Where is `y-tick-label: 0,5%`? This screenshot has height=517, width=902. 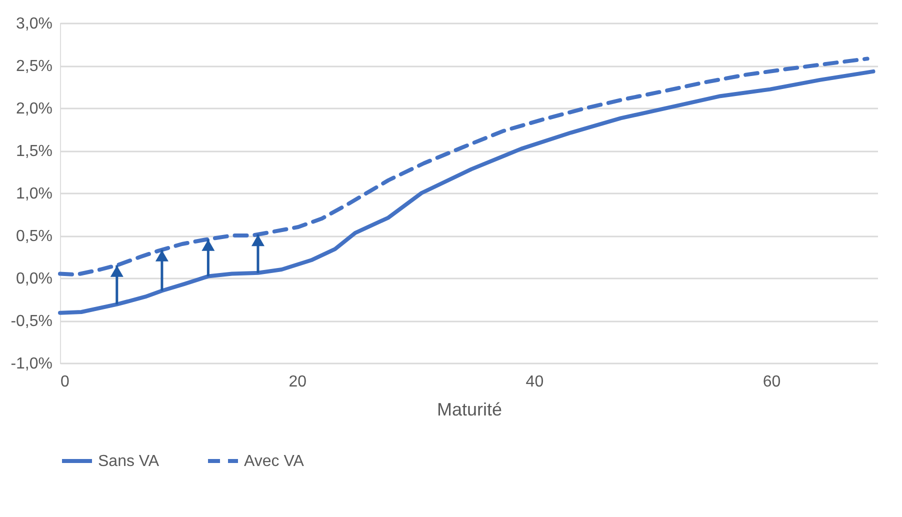 y-tick-label: 0,5% is located at coordinates (34, 236).